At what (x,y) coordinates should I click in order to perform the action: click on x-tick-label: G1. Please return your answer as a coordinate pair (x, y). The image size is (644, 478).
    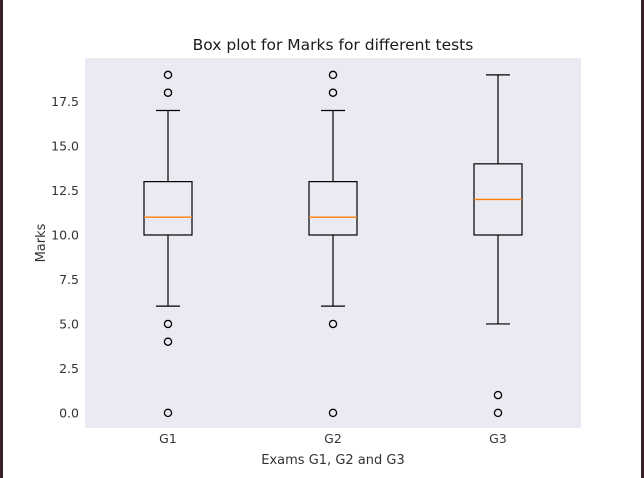
    Looking at the image, I should click on (168, 438).